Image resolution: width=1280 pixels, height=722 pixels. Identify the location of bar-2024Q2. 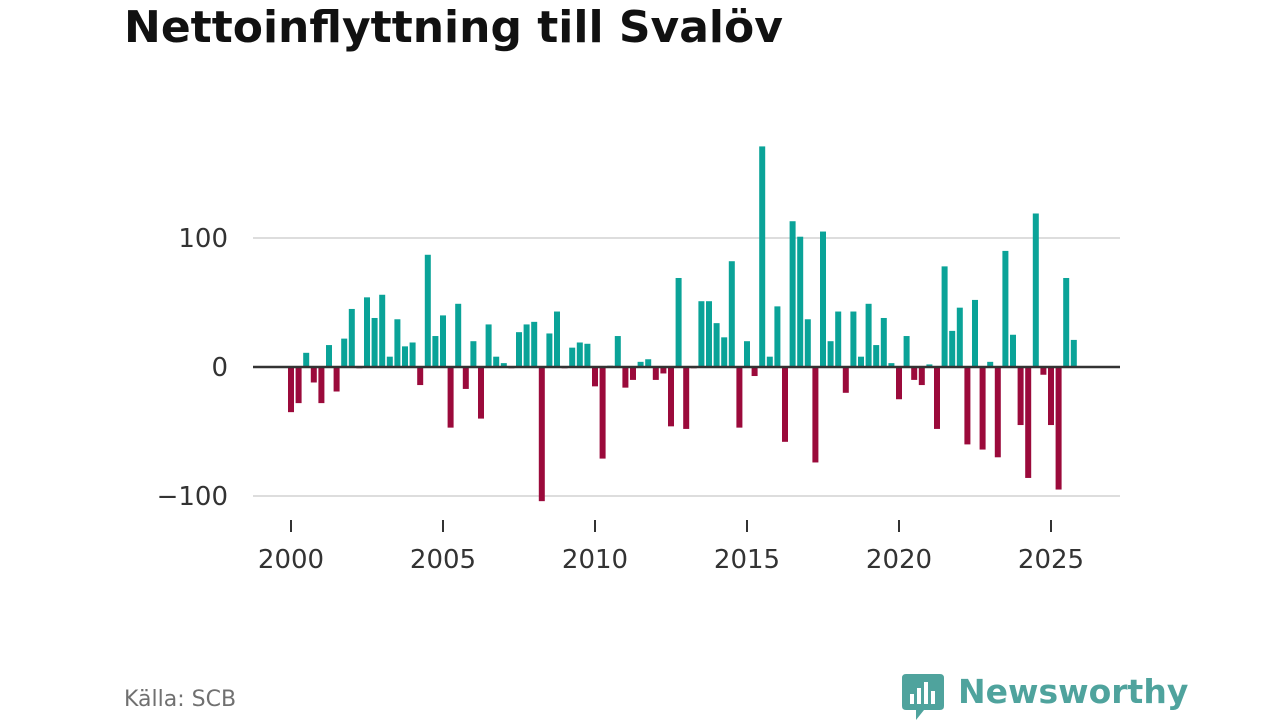
(1028, 422).